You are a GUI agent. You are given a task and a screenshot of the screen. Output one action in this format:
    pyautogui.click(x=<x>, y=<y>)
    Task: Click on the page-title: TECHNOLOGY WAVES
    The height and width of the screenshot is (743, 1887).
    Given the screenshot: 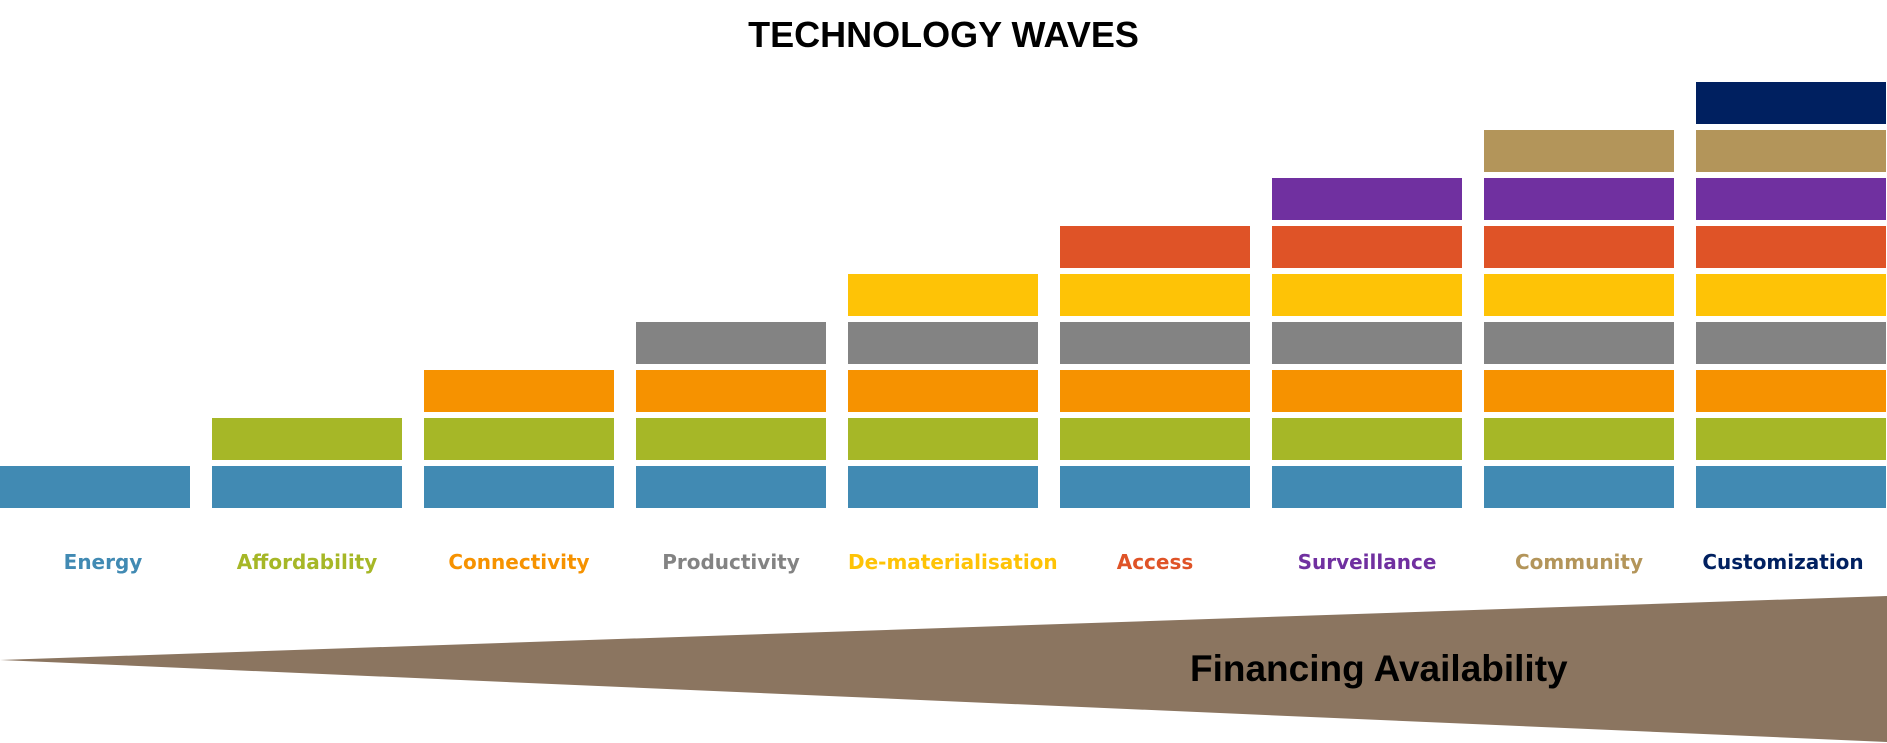 What is the action you would take?
    pyautogui.click(x=943, y=34)
    